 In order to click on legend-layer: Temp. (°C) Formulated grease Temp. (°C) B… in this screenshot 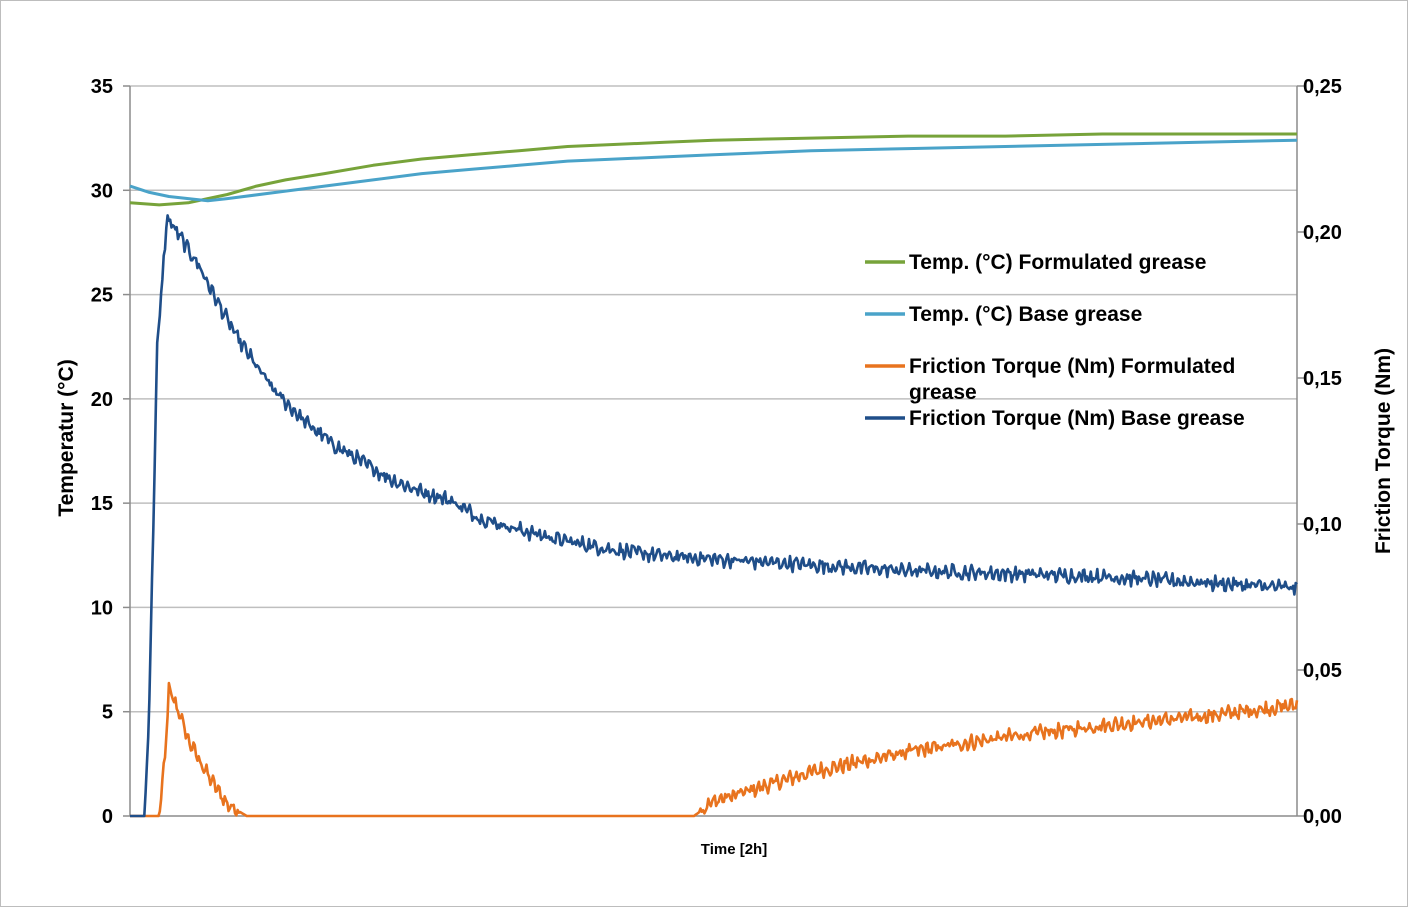, I will do `click(1055, 340)`.